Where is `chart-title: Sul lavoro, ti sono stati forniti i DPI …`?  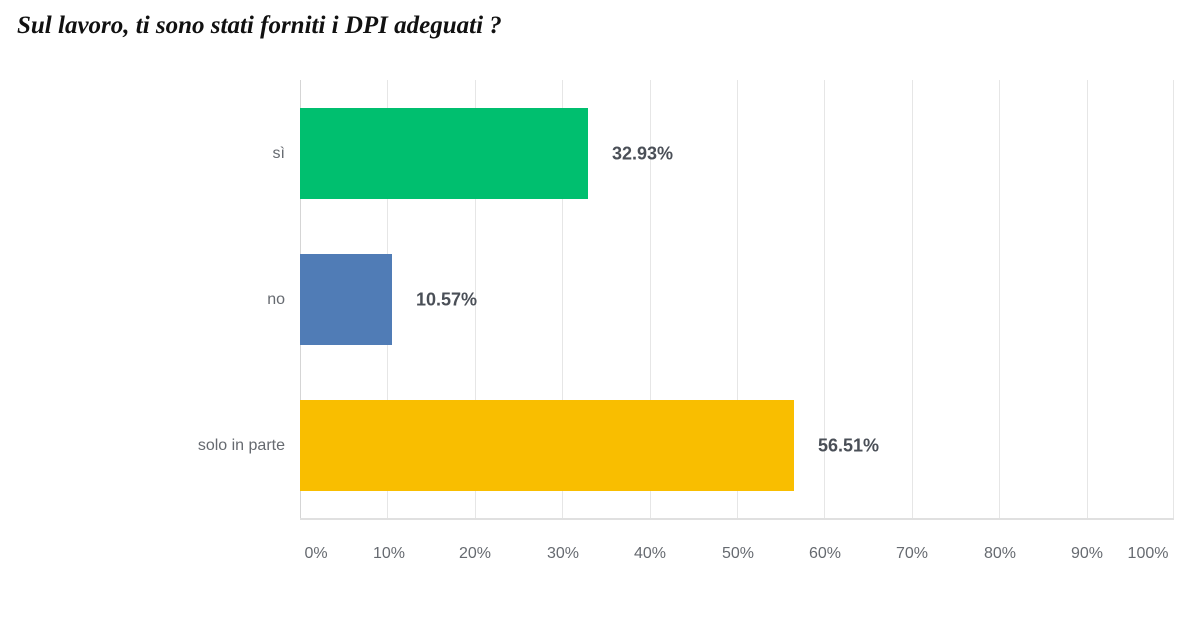 chart-title: Sul lavoro, ti sono stati forniti i DPI … is located at coordinates (259, 25).